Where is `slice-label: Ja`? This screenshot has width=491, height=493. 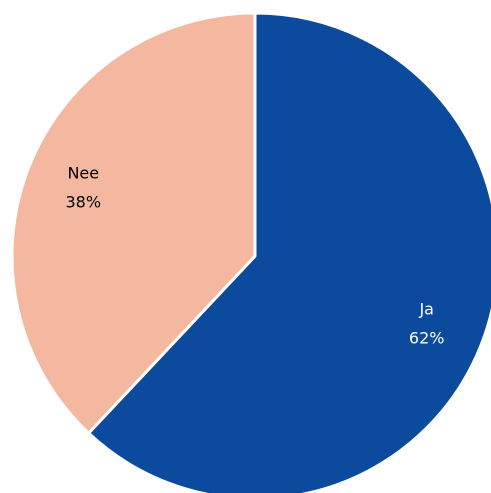
slice-label: Ja is located at coordinates (426, 308).